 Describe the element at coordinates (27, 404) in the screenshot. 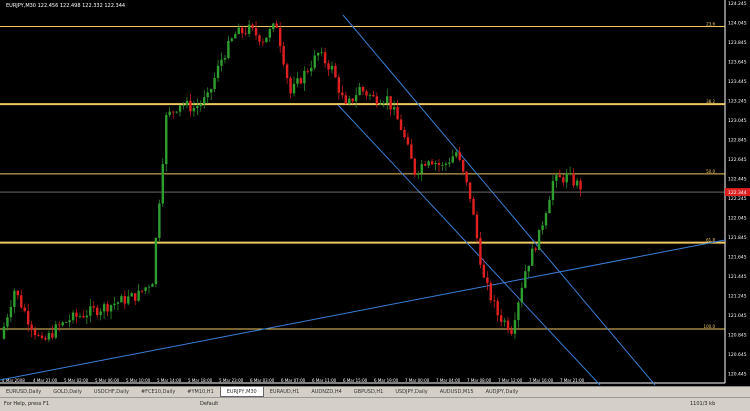

I see `status-help: For Help, press F1` at that location.